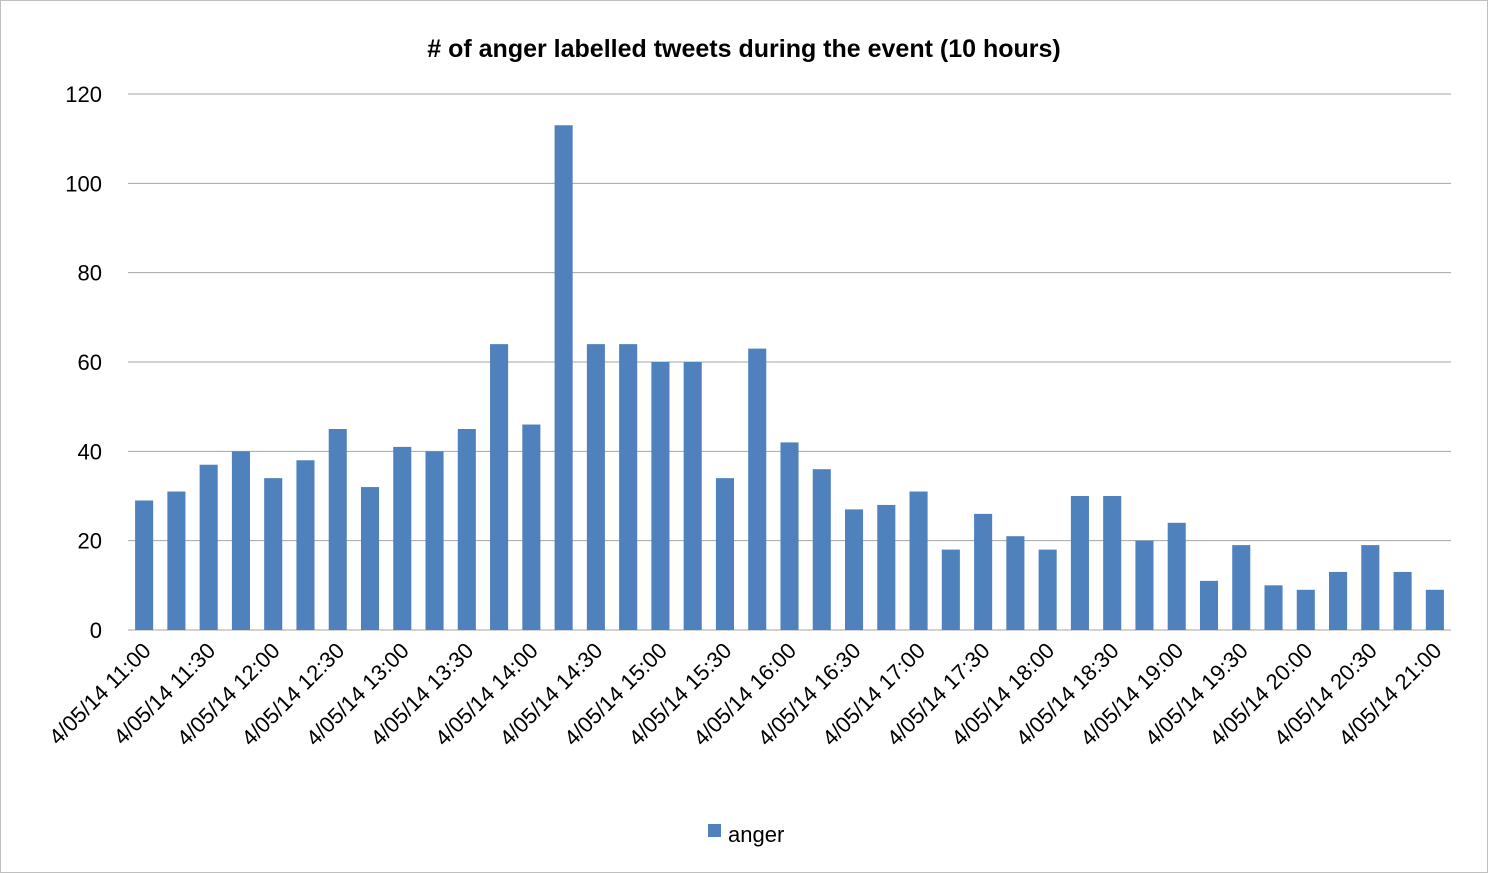 The image size is (1488, 873). Describe the element at coordinates (83, 94) in the screenshot. I see `y-tick-label: 120` at that location.